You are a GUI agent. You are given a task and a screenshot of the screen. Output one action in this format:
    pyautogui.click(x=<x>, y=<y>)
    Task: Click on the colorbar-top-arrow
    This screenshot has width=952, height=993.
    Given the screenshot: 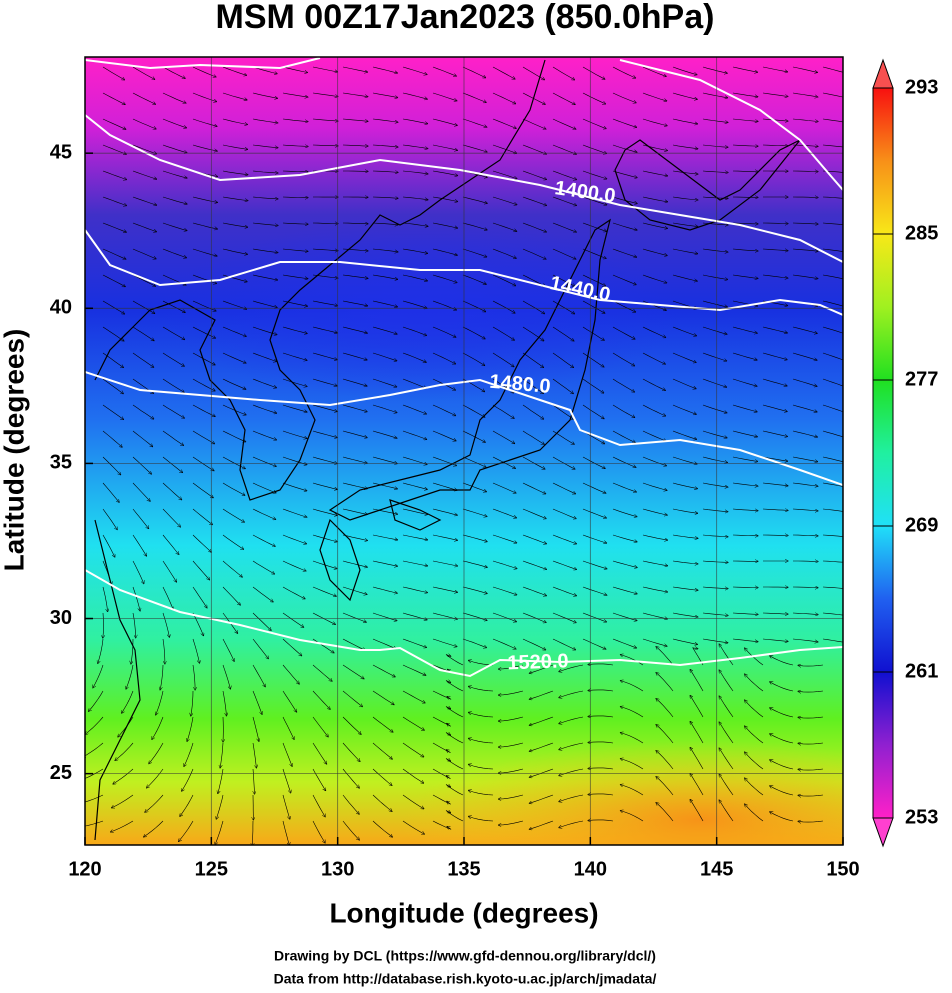 What is the action you would take?
    pyautogui.click(x=883, y=73)
    